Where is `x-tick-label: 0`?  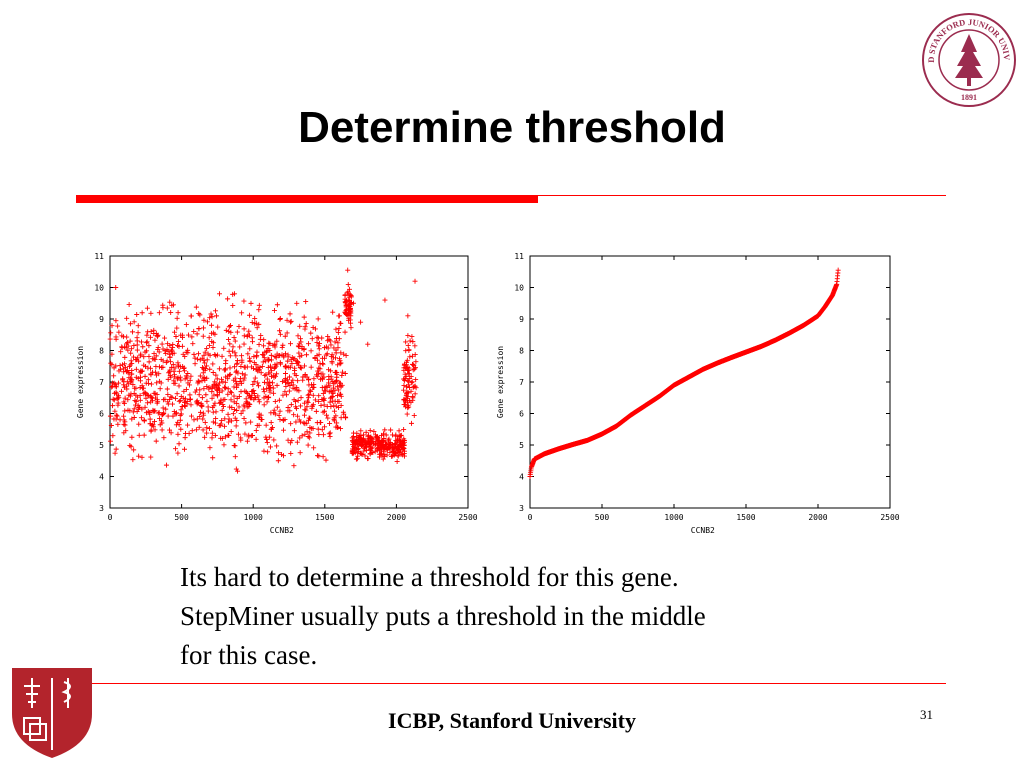
x-tick-label: 0 is located at coordinates (110, 517).